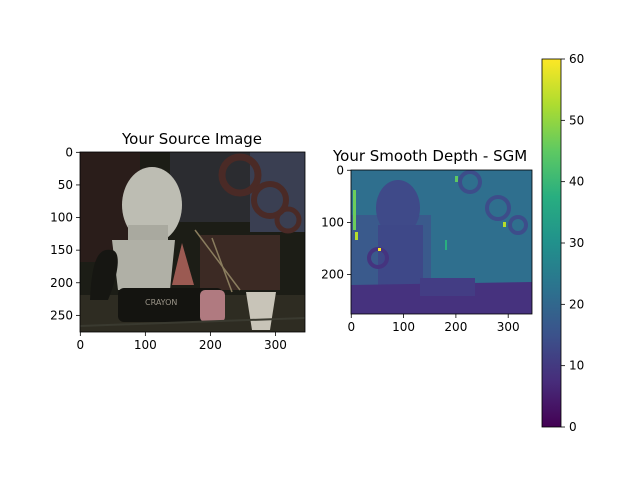 This screenshot has height=480, width=640. Describe the element at coordinates (65, 185) in the screenshot. I see `source-y-tick-label: 50` at that location.